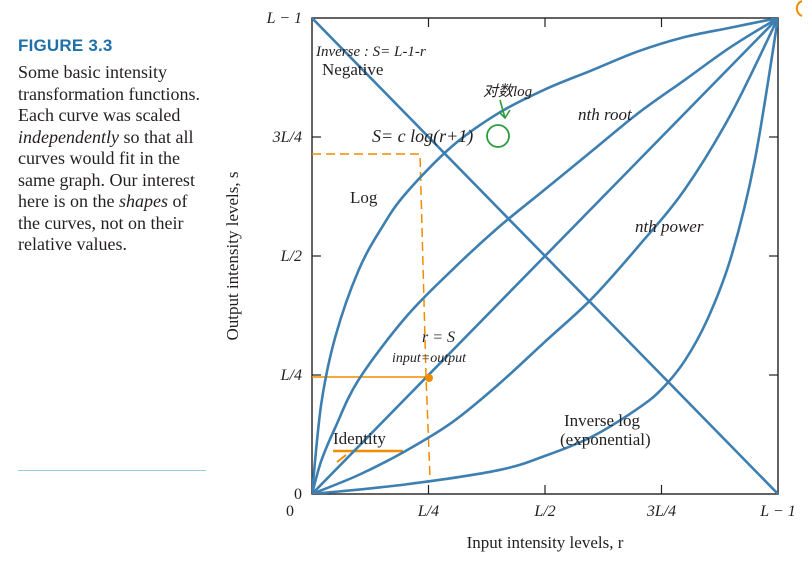 This screenshot has height=579, width=809. I want to click on curve-label-nth-root: nth root, so click(605, 114).